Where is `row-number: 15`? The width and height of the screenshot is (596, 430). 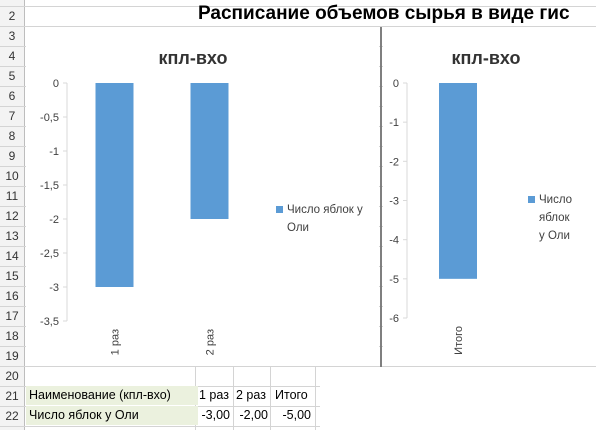 row-number: 15 is located at coordinates (12, 276).